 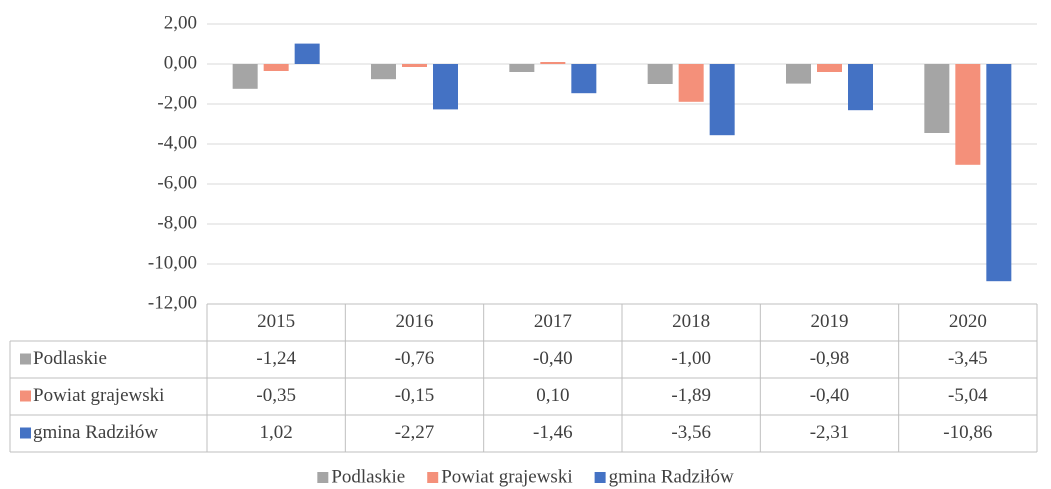 What do you see at coordinates (691, 358) in the screenshot?
I see `data-label: -1,00` at bounding box center [691, 358].